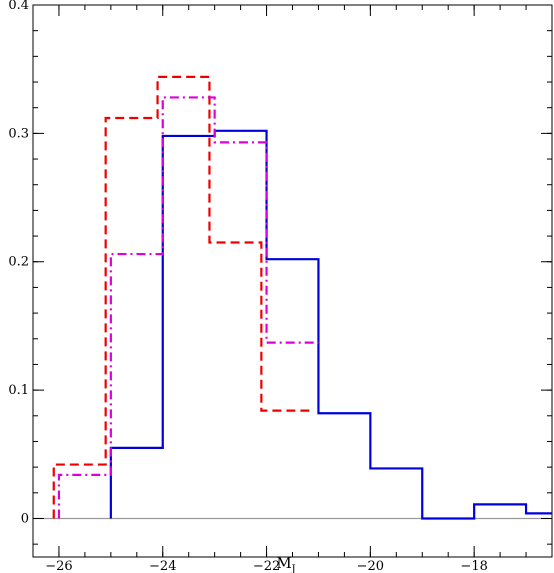 This screenshot has height=573, width=554. What do you see at coordinates (162, 566) in the screenshot?
I see `x-tick-label: −24` at bounding box center [162, 566].